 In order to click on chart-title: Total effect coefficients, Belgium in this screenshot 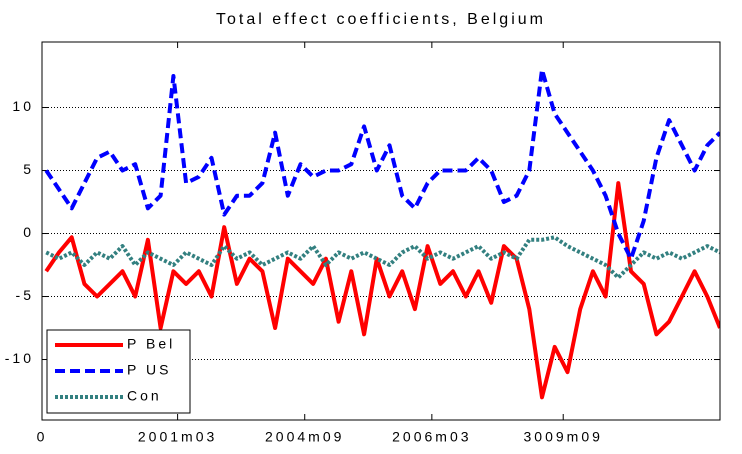, I will do `click(381, 19)`.